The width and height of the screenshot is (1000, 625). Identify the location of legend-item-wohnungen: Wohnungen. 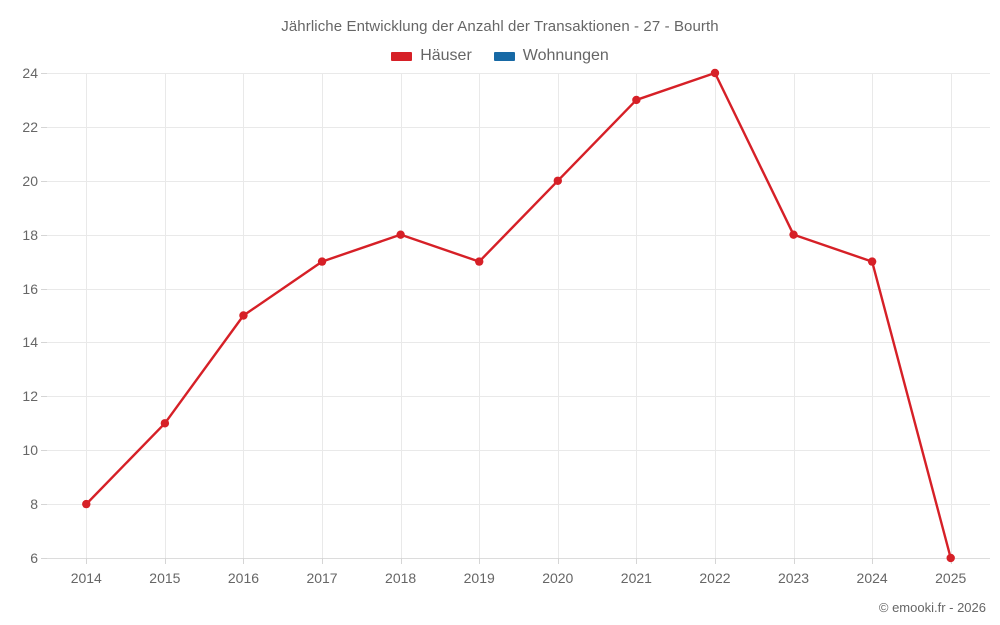
(551, 56).